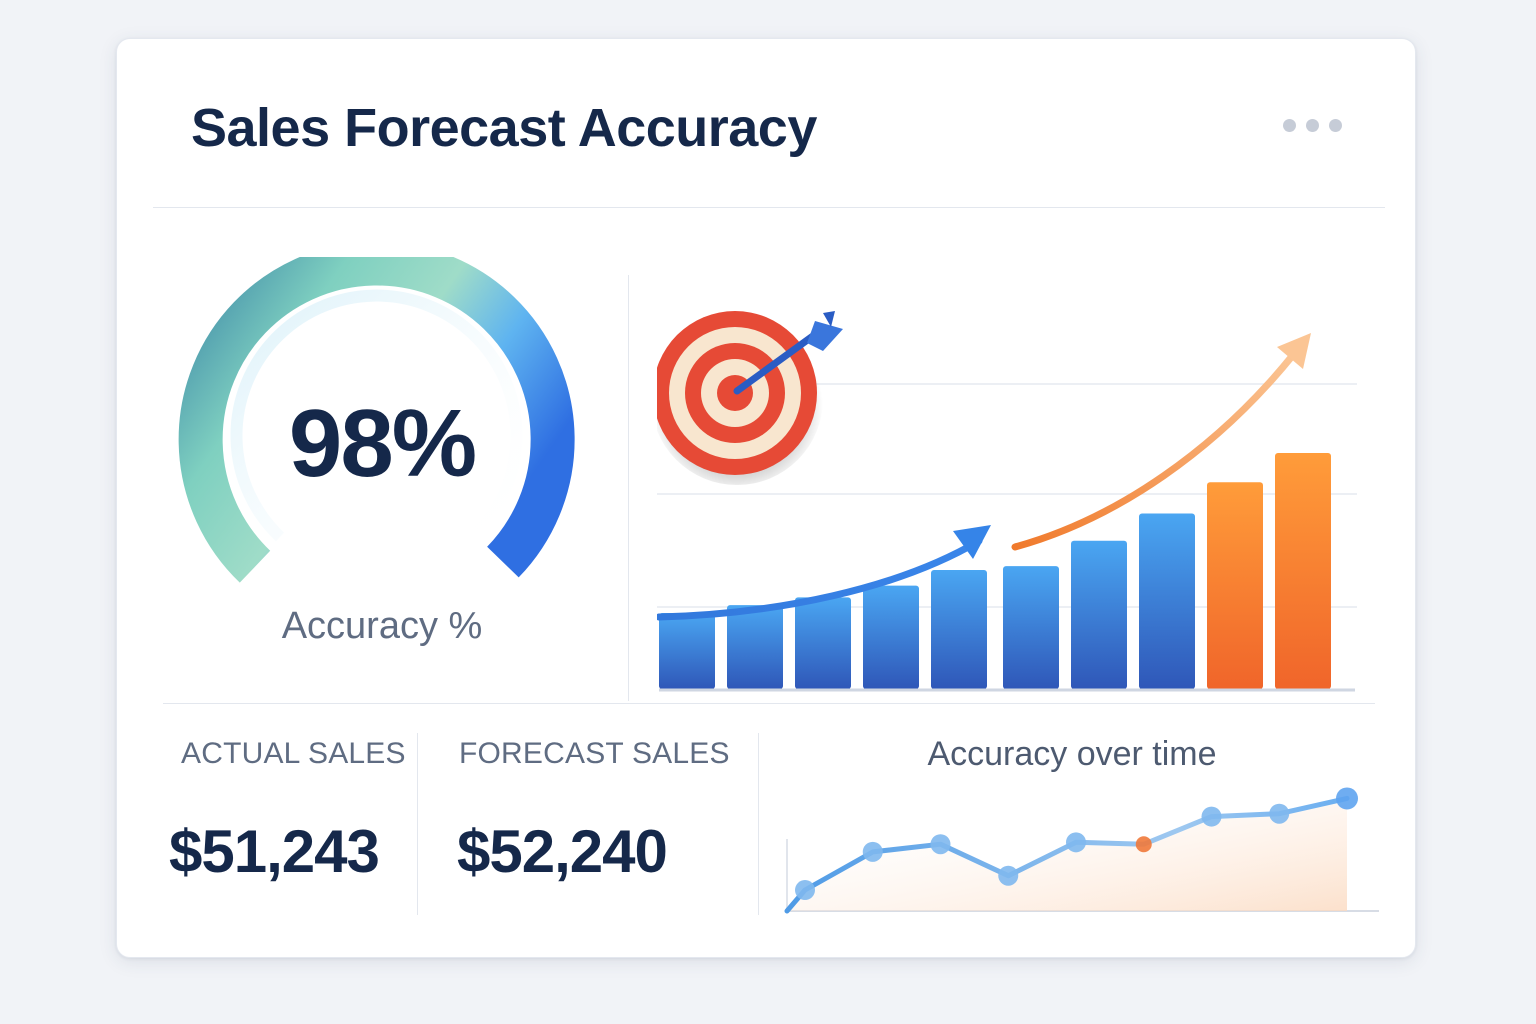 The image size is (1536, 1024). I want to click on card-title: Sales Forecast Accuracy, so click(504, 128).